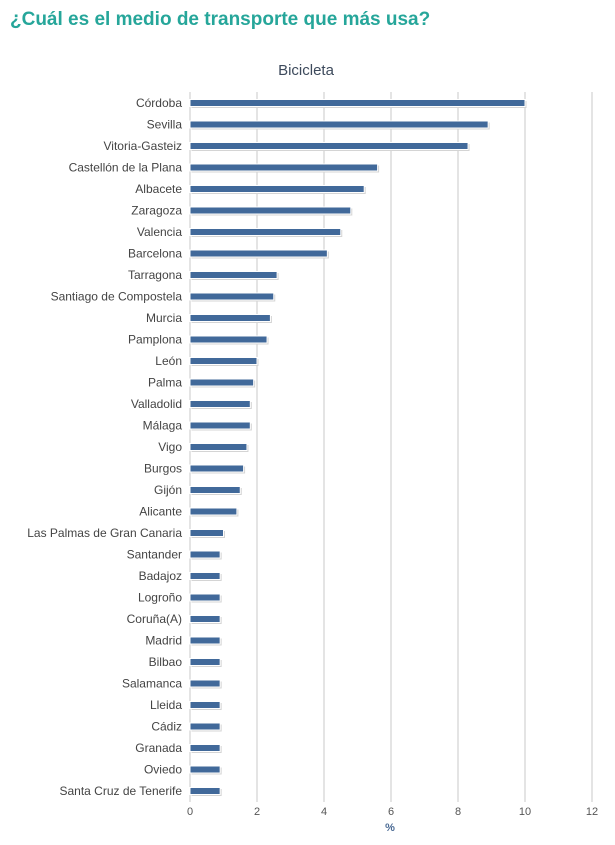 The width and height of the screenshot is (615, 845). Describe the element at coordinates (155, 275) in the screenshot. I see `category-label: Tarragona` at that location.